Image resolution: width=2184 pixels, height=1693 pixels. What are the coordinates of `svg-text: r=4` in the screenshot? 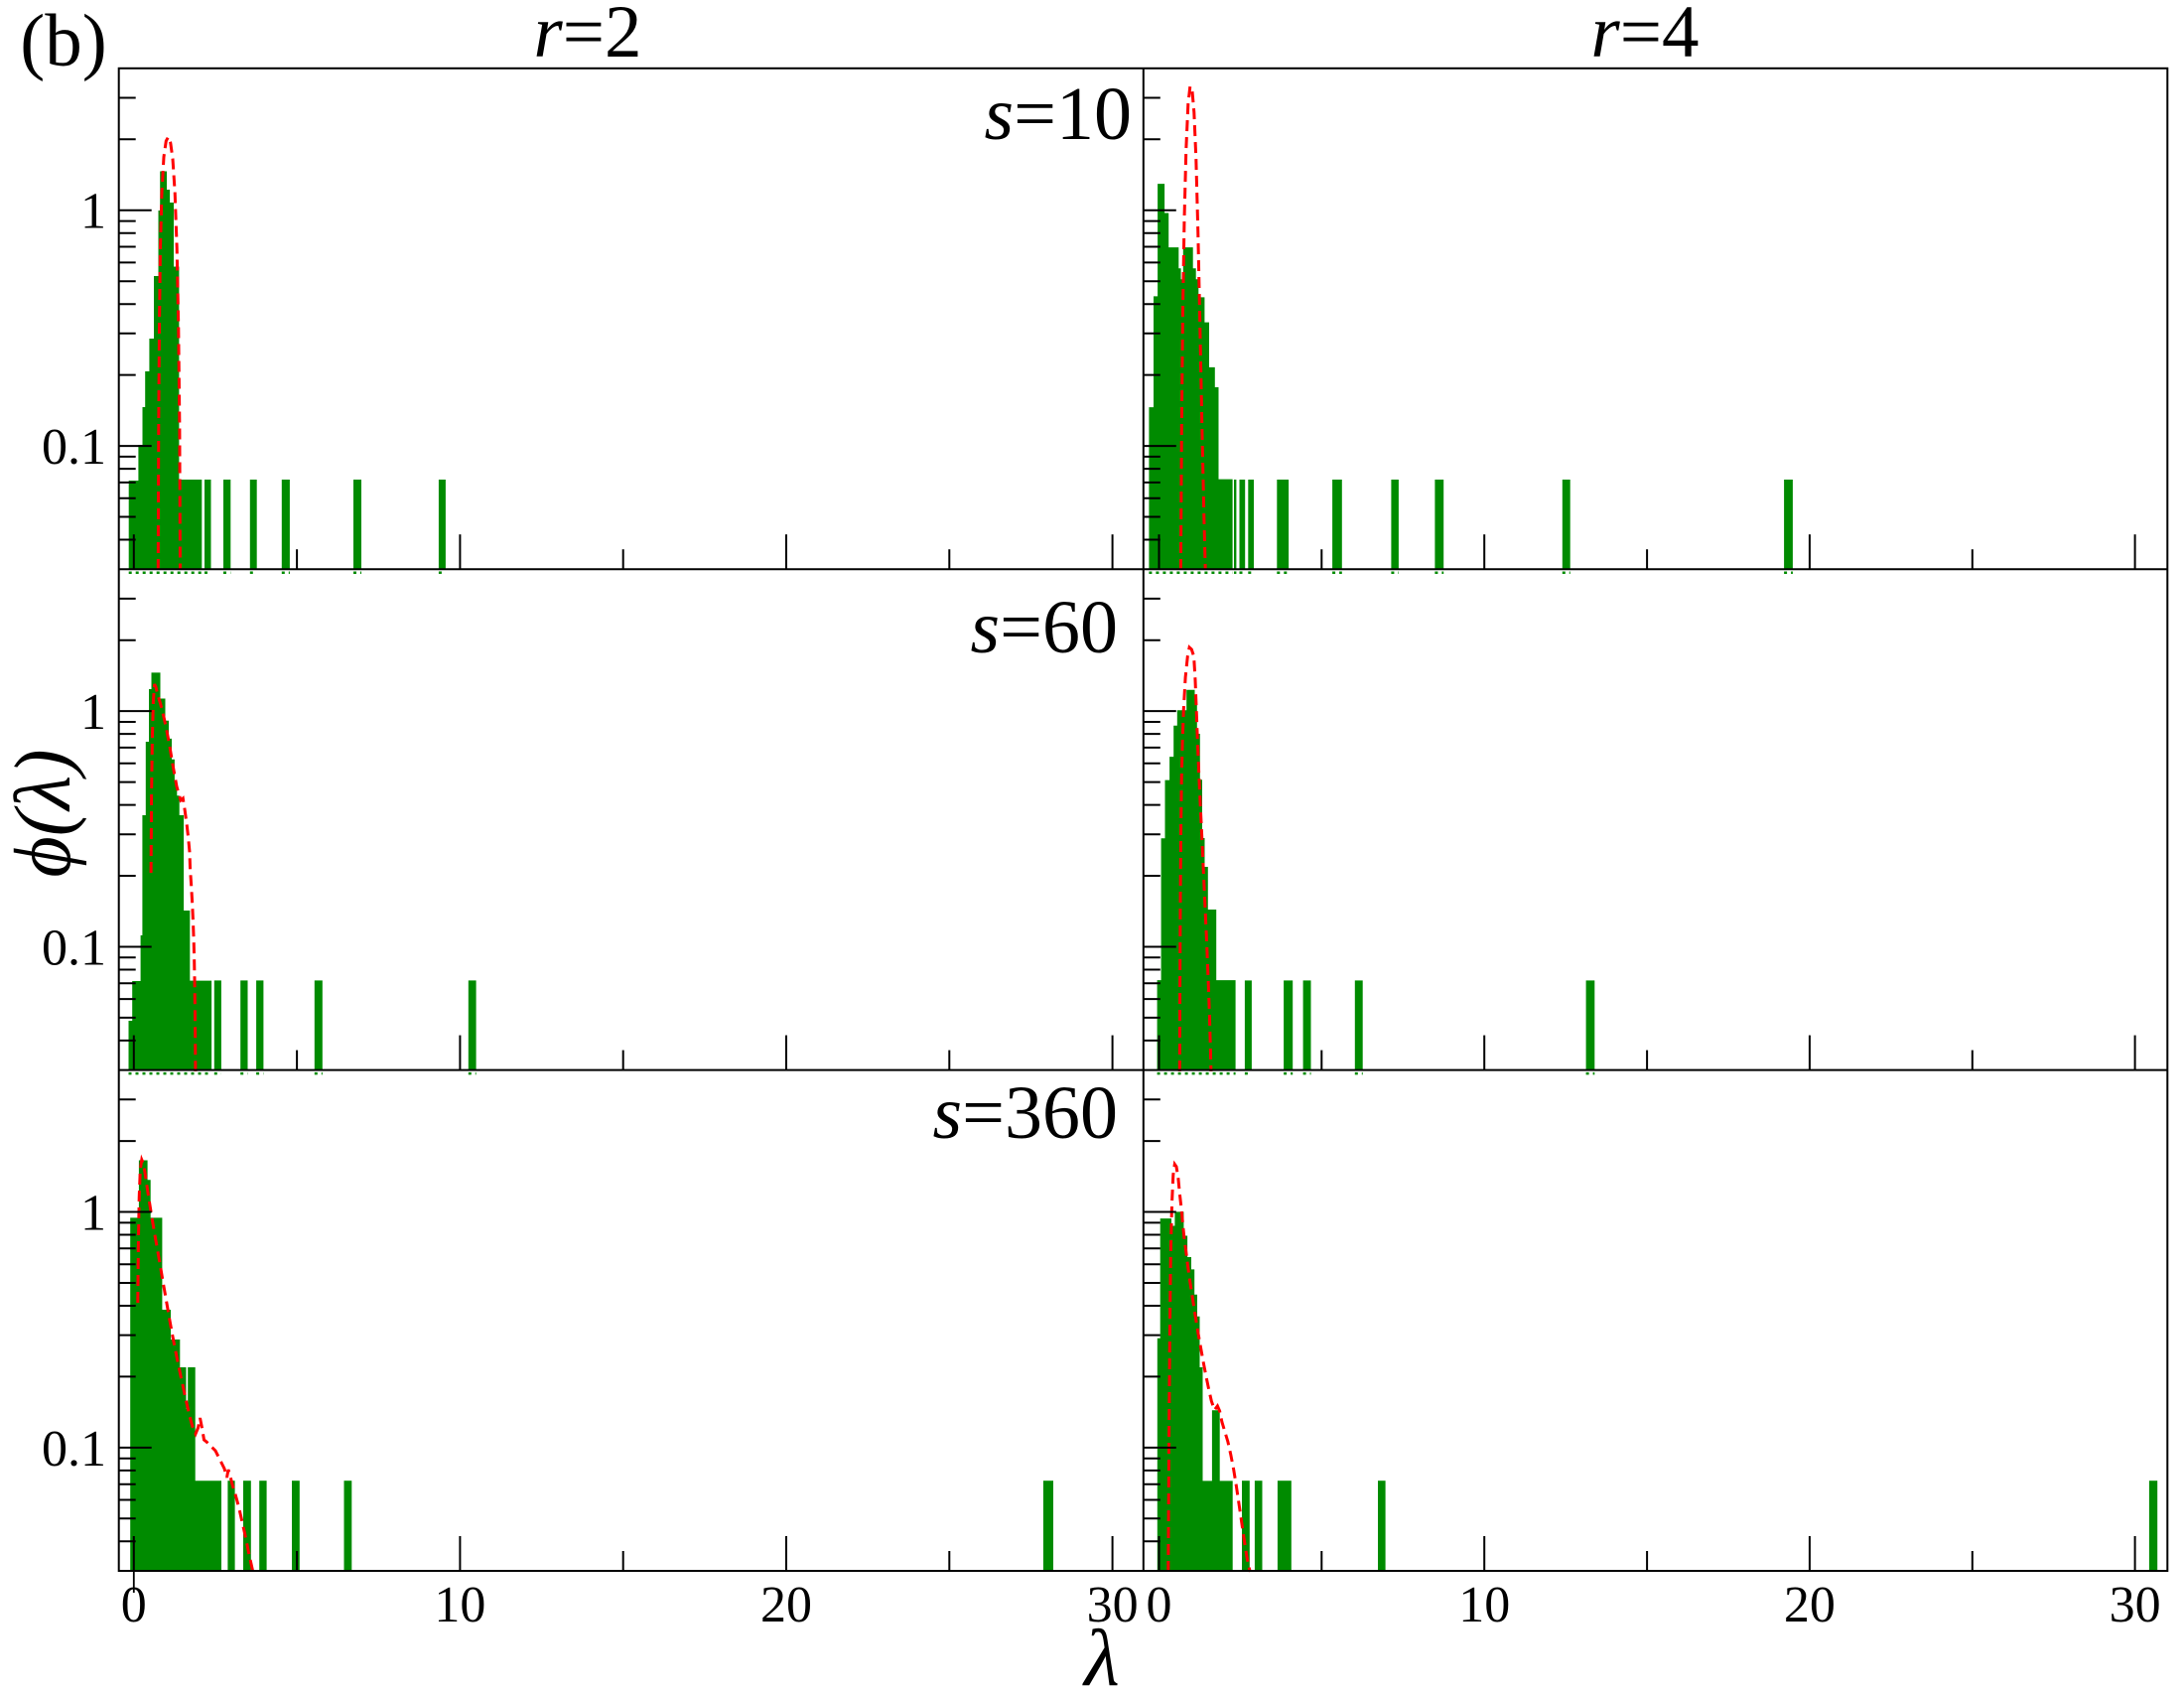 It's located at (1645, 36).